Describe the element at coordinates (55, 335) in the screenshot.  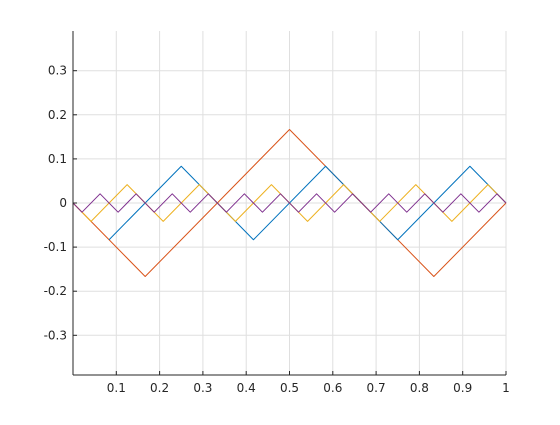
I see `y-tick-label: -0.3` at that location.